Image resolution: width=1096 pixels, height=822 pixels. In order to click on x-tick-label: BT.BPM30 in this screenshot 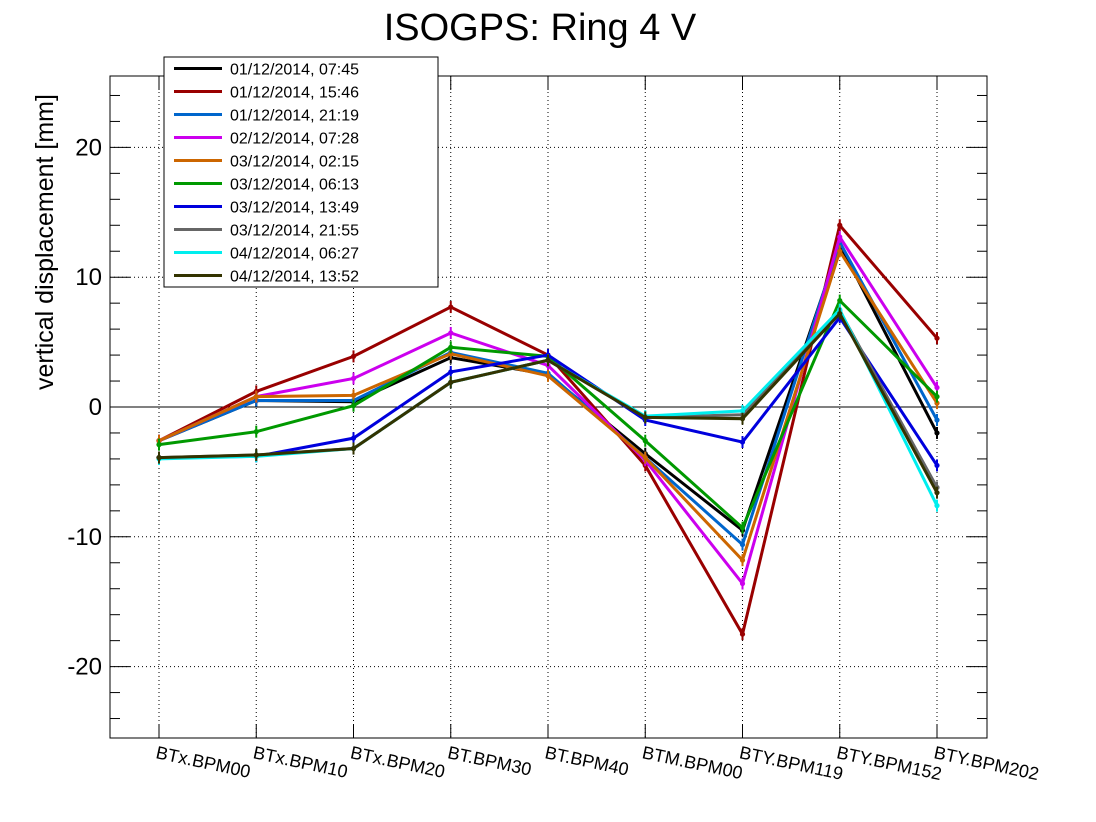, I will do `click(489, 760)`.